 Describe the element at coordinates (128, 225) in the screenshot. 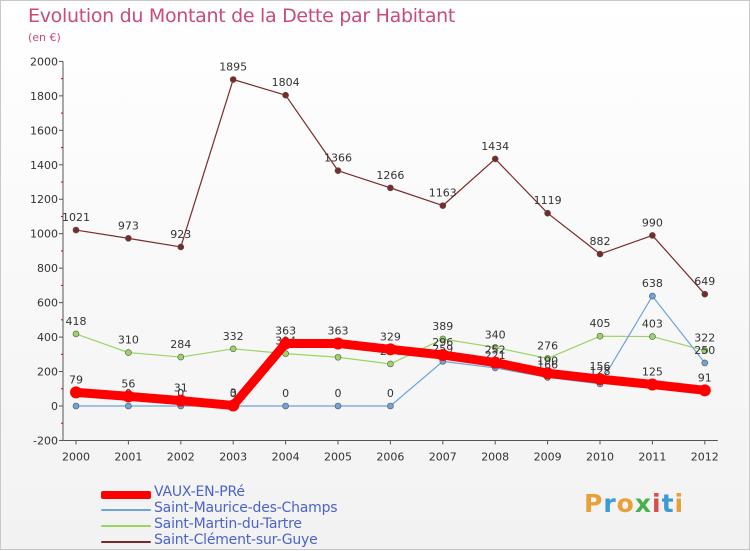

I see `data-label: 973` at that location.